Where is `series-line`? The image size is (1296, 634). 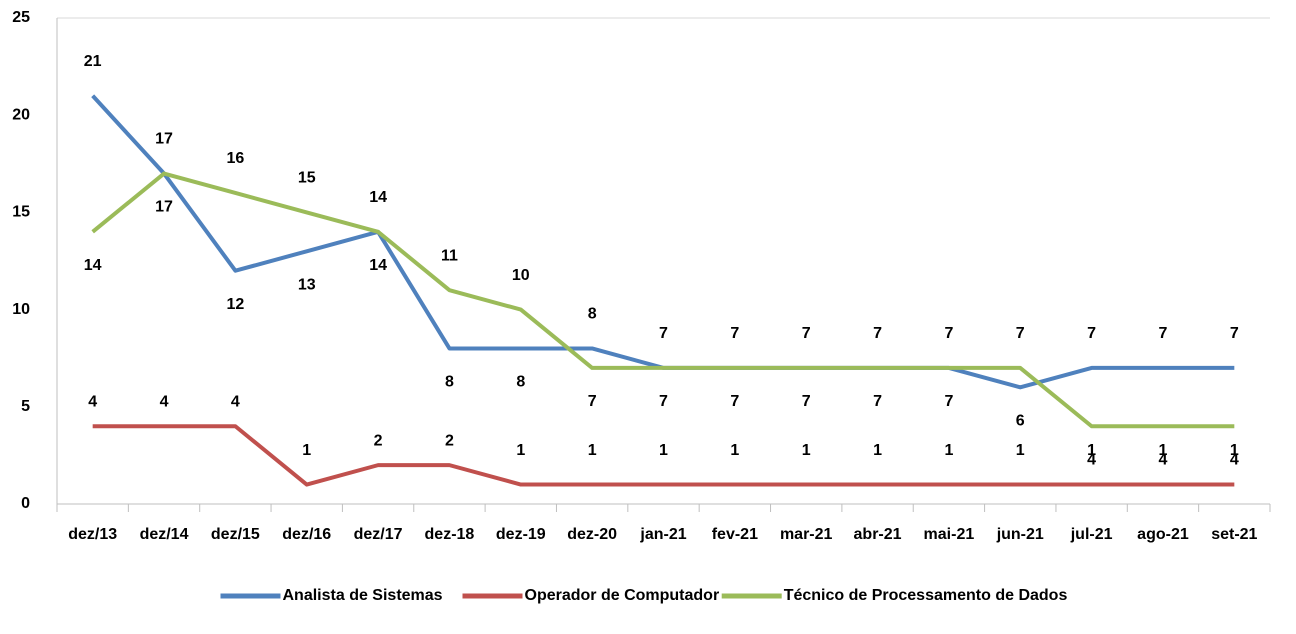
series-line is located at coordinates (663, 455).